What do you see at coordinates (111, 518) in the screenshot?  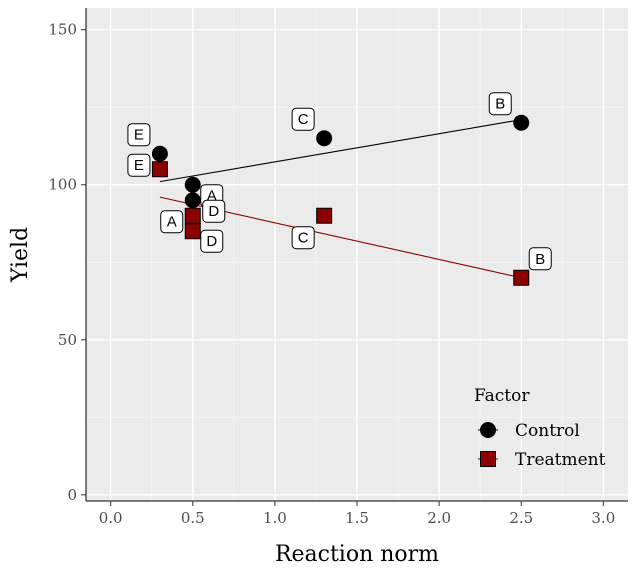 I see `x-tick-label: 0.0` at bounding box center [111, 518].